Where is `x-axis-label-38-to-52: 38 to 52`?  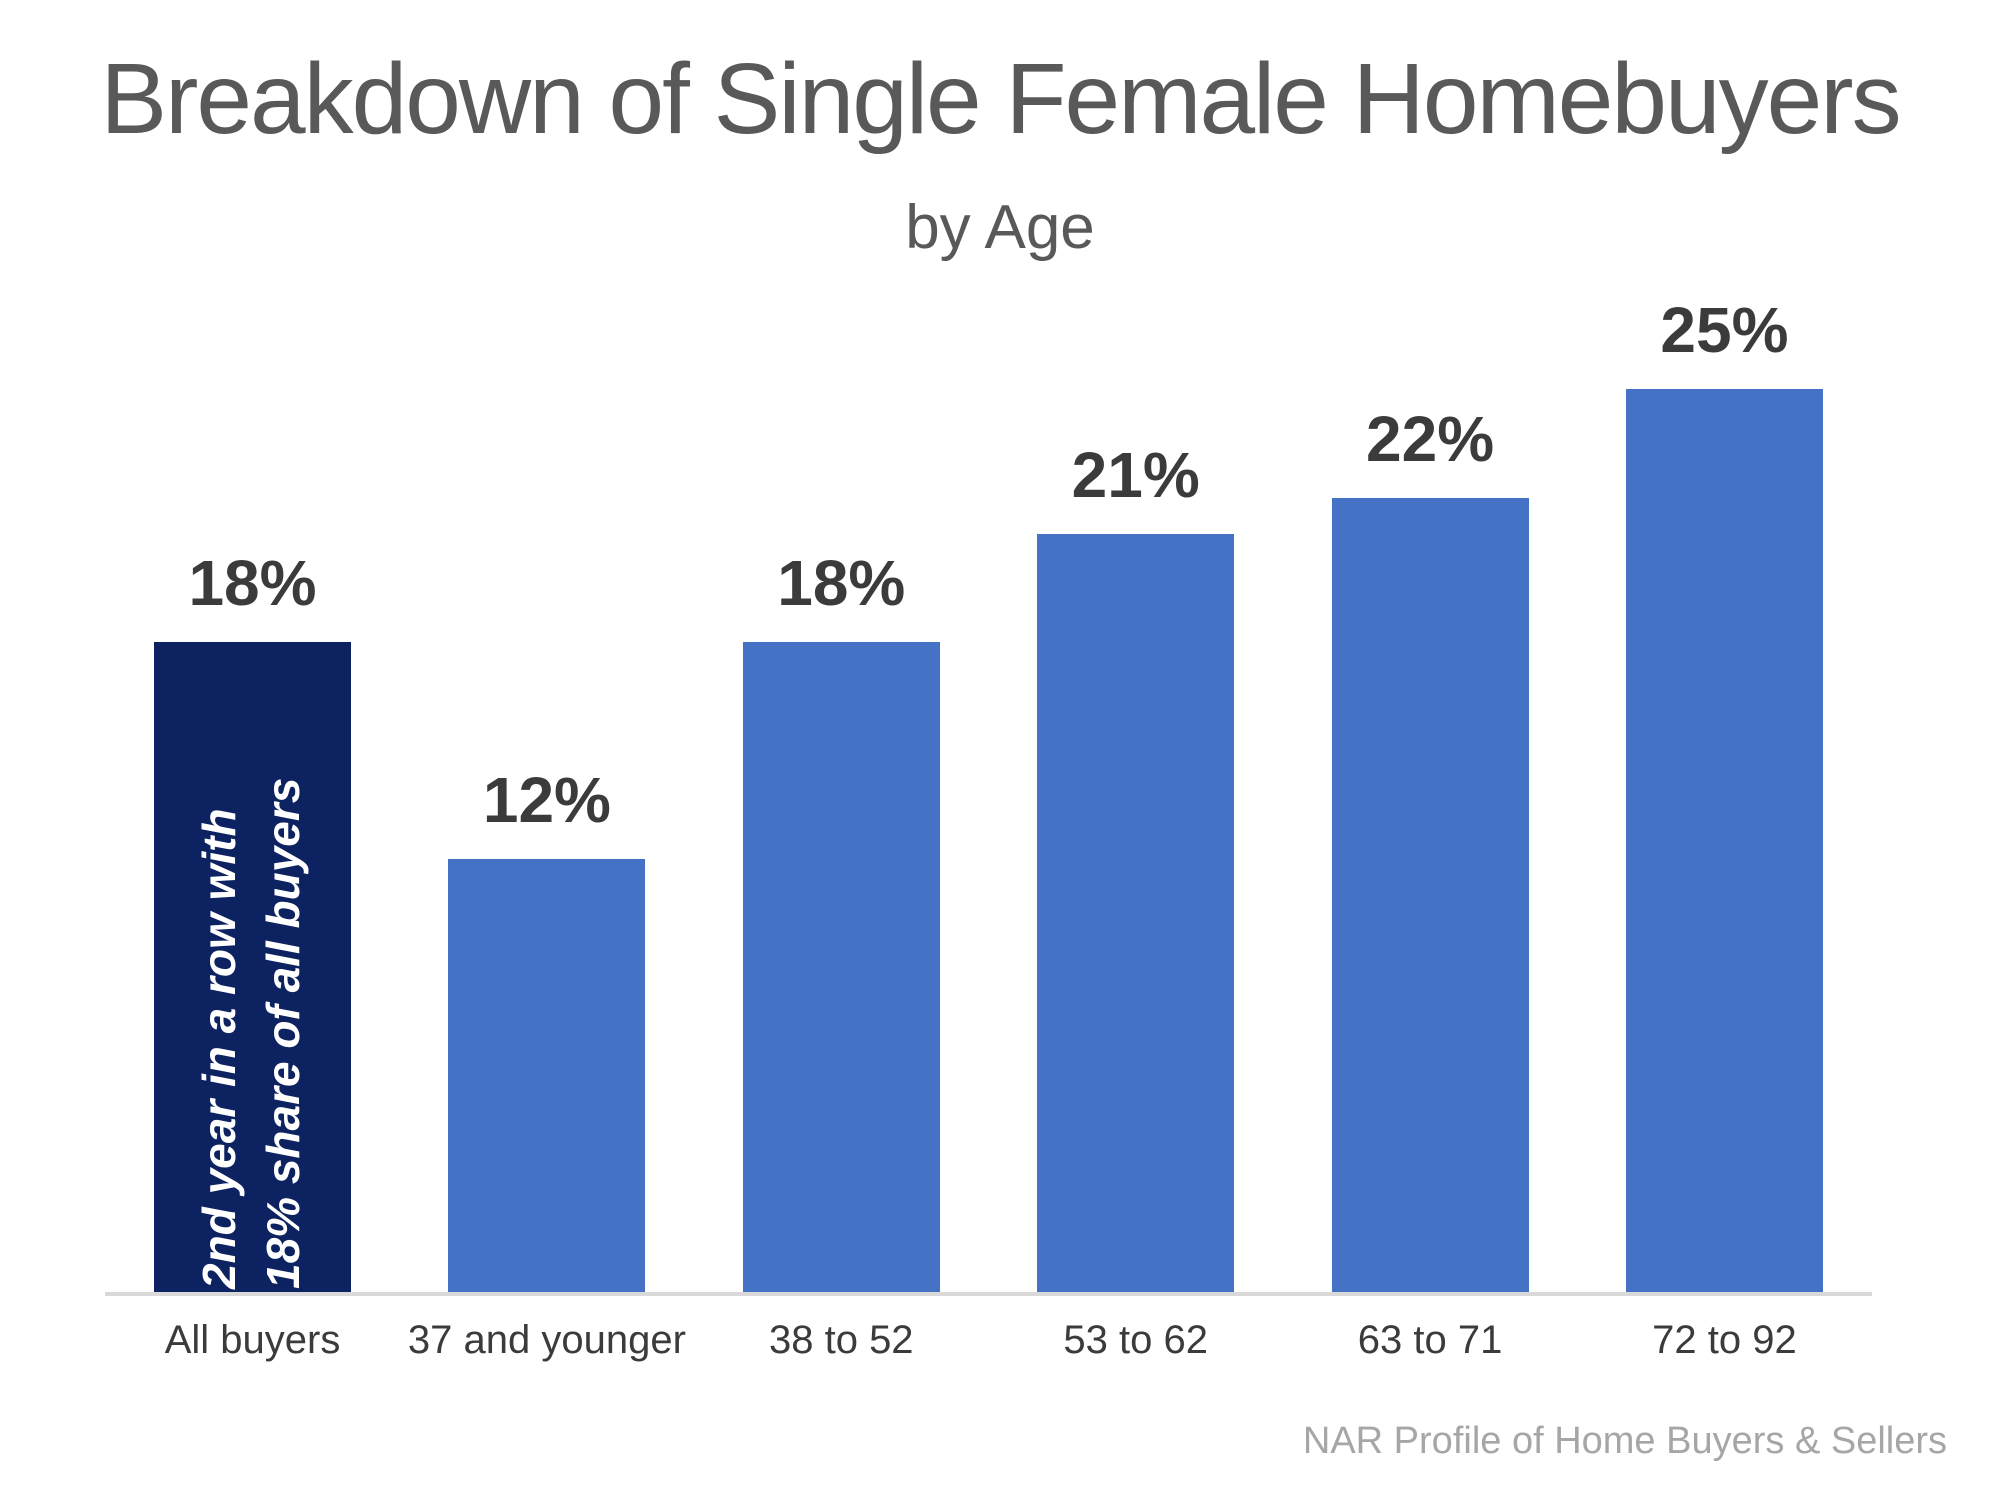
x-axis-label-38-to-52: 38 to 52 is located at coordinates (841, 1340).